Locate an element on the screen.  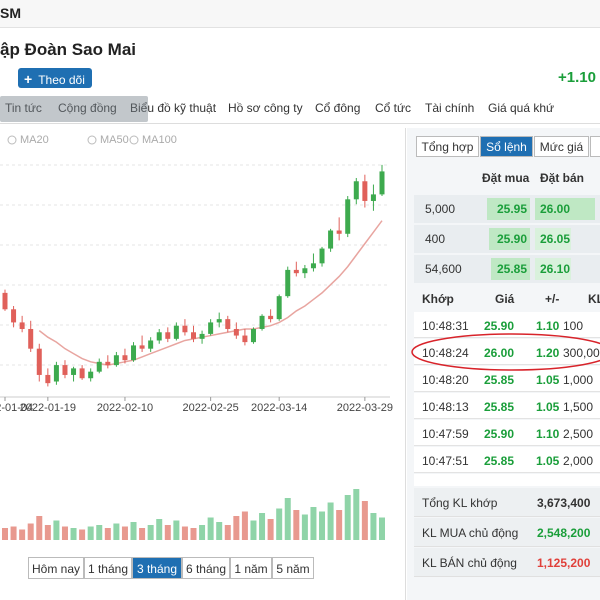
trade-time: 10:48:13 is located at coordinates (445, 407).